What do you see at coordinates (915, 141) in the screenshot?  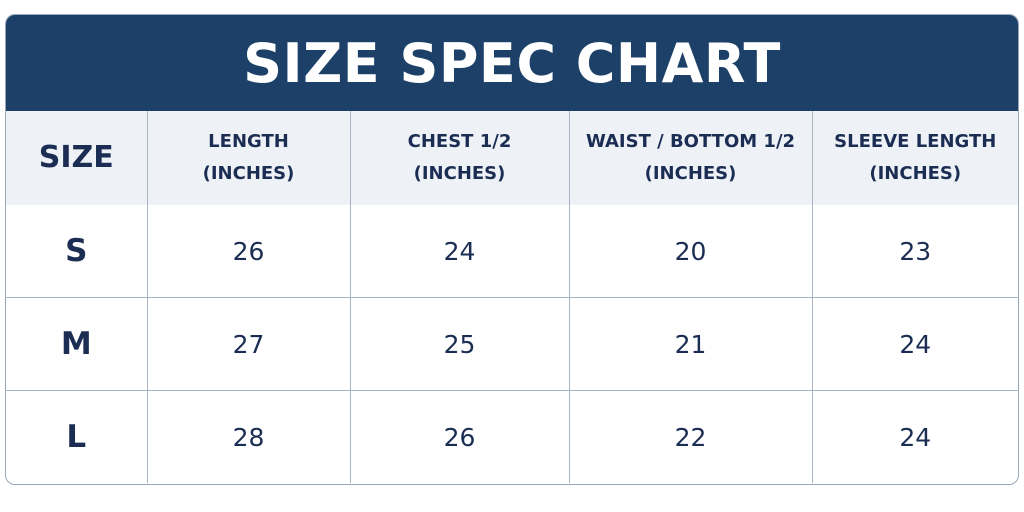 I see `column-label: SLEEVE LENGTH` at bounding box center [915, 141].